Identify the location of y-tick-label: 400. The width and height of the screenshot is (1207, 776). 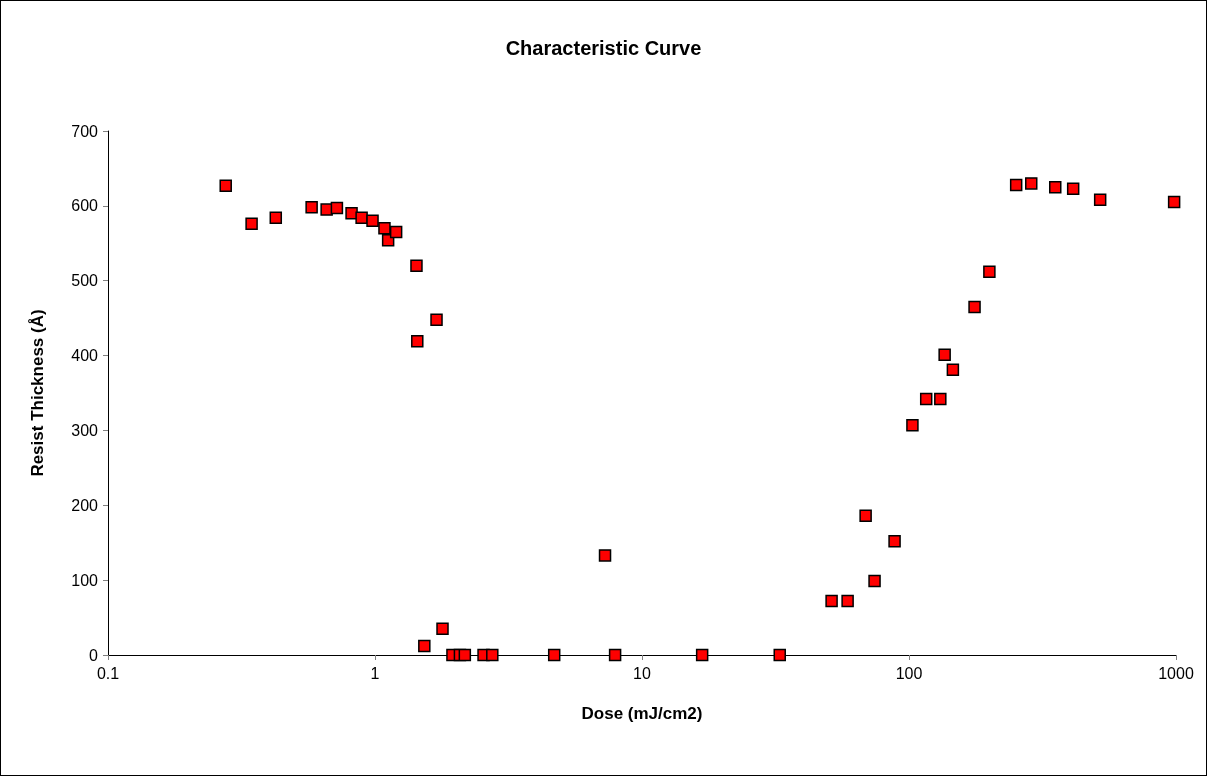
(85, 356).